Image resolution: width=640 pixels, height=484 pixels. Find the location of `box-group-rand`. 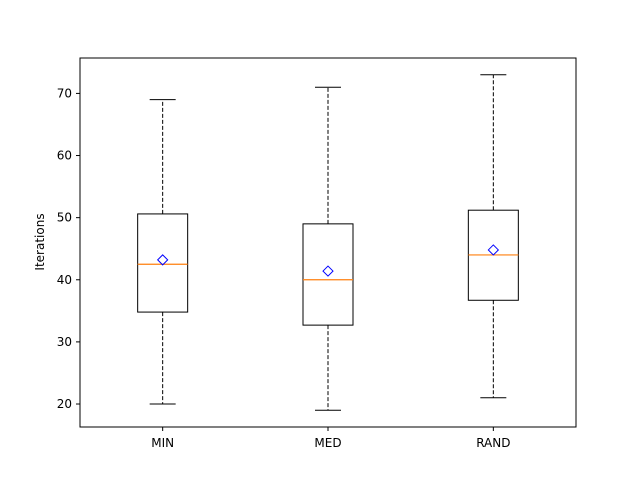

box-group-rand is located at coordinates (493, 236).